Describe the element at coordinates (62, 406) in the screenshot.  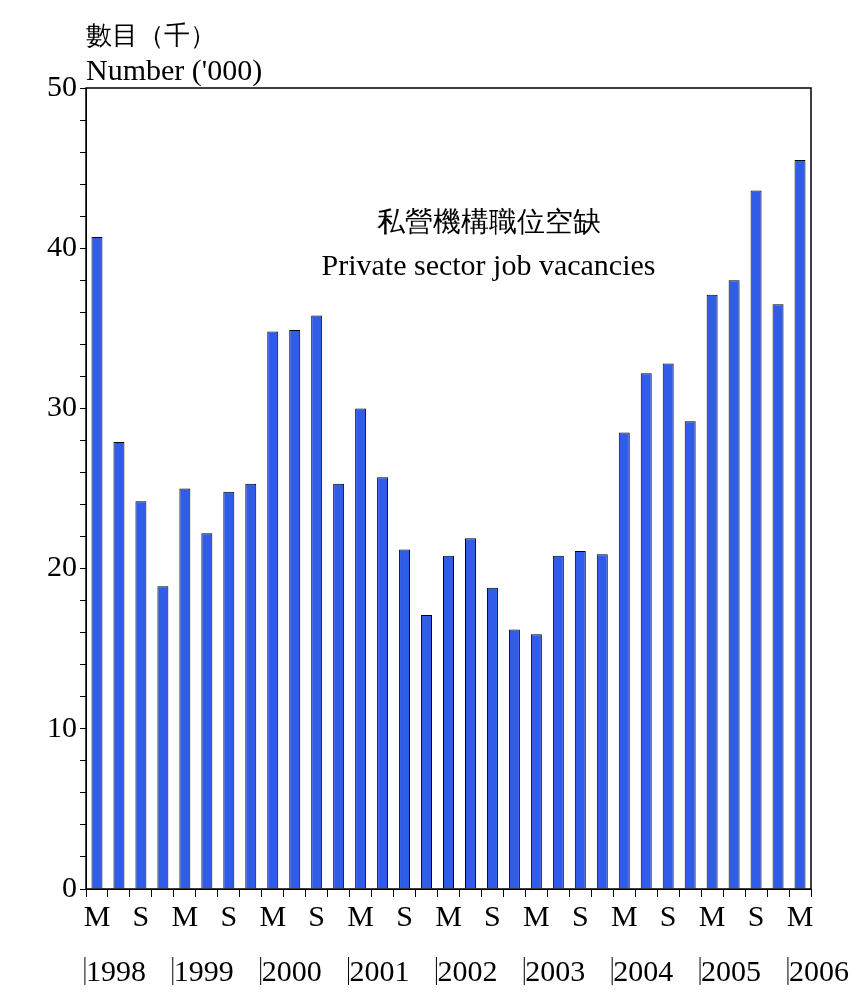
I see `y-tick-label: 30` at that location.